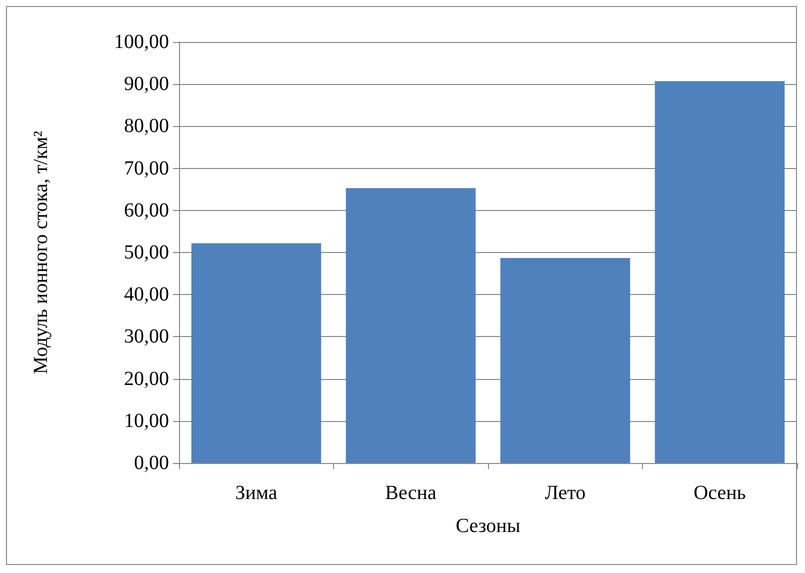 The image size is (805, 573). I want to click on x-tick-label: Весна, so click(410, 493).